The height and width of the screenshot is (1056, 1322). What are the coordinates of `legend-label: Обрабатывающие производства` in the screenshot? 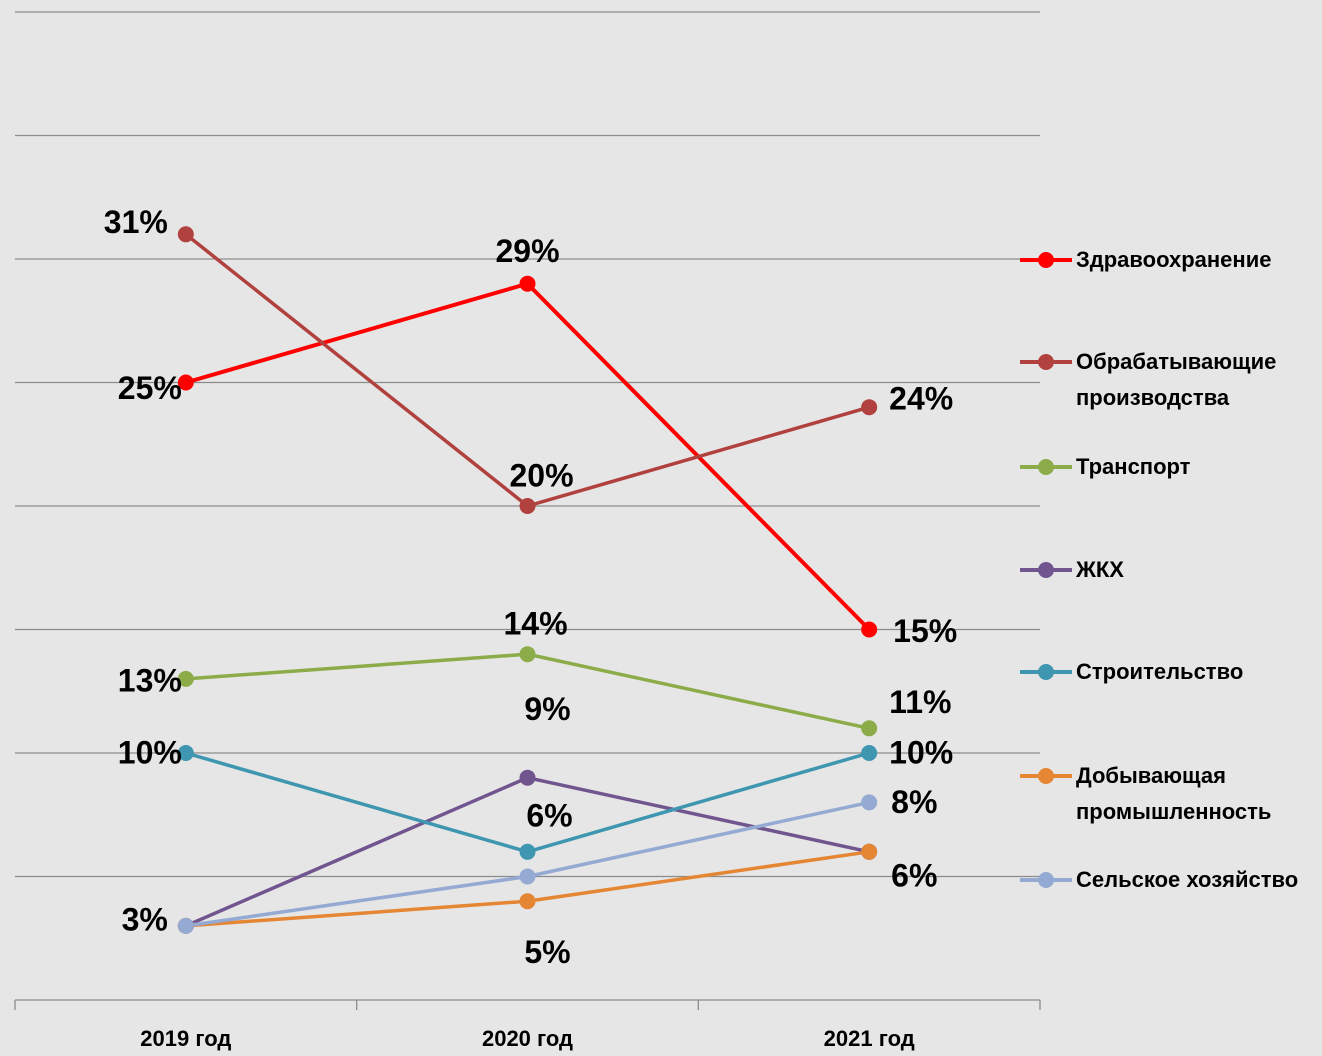 It's located at (1176, 379).